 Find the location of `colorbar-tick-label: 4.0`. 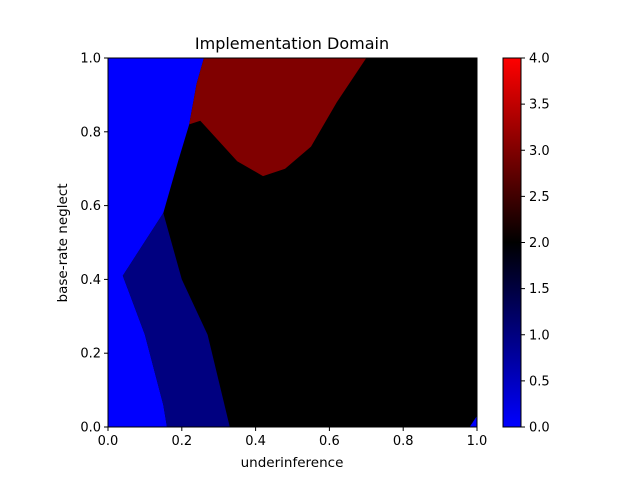

colorbar-tick-label: 4.0 is located at coordinates (539, 59).